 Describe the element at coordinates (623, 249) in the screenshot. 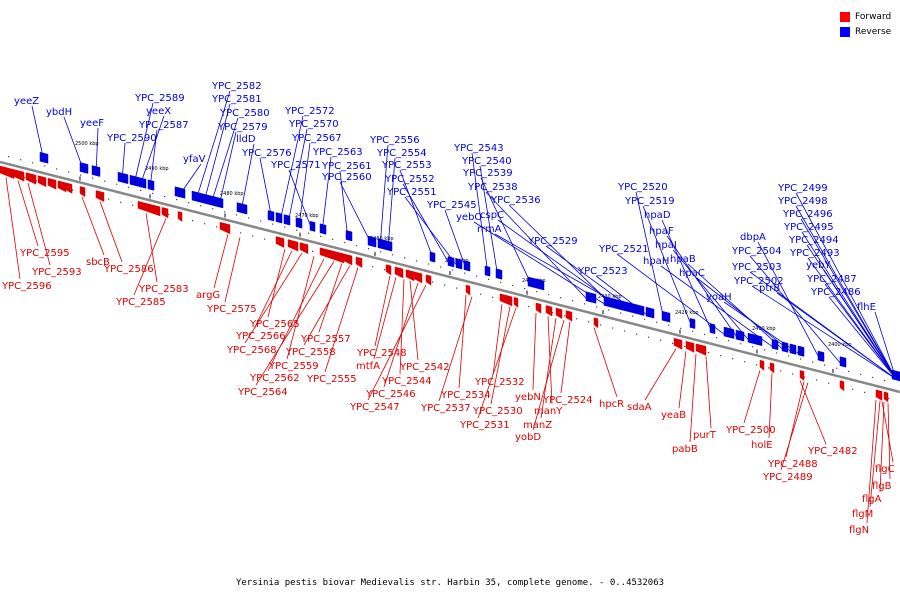

I see `reverse-gene-label: YPC_2521` at that location.